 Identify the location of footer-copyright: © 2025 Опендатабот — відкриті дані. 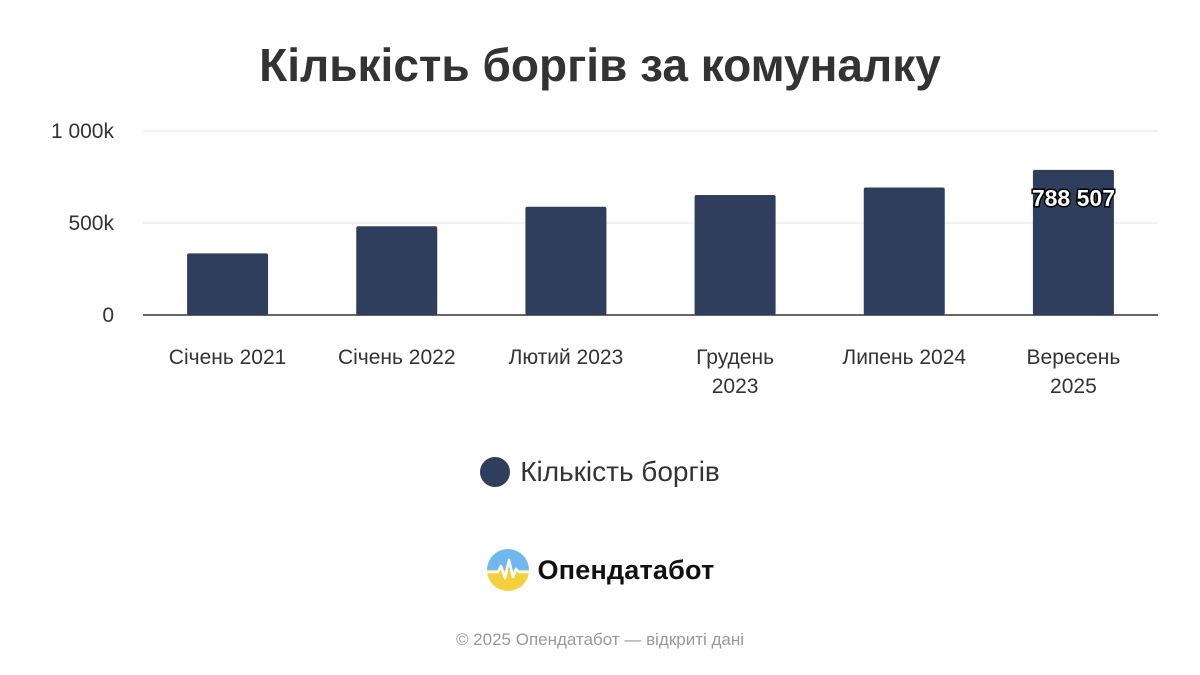
(600, 639).